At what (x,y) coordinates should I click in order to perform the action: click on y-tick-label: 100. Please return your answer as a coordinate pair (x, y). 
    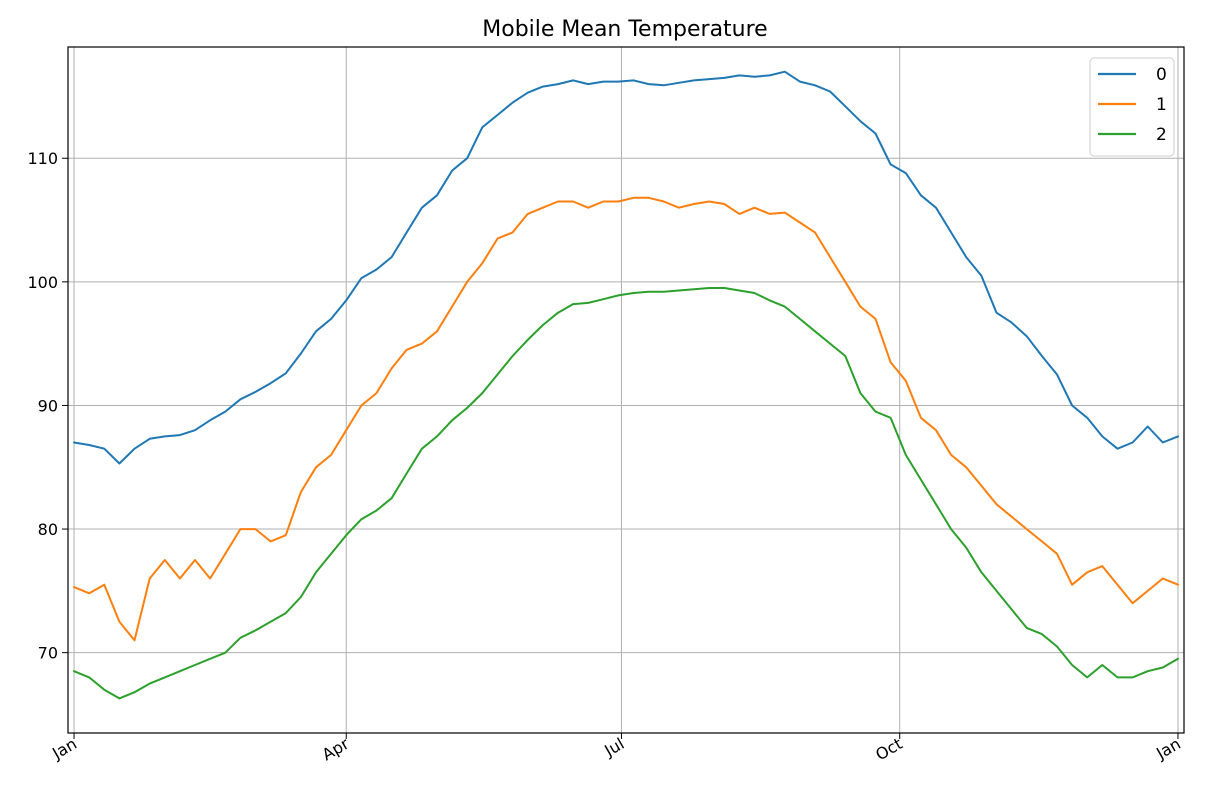
    Looking at the image, I should click on (42, 282).